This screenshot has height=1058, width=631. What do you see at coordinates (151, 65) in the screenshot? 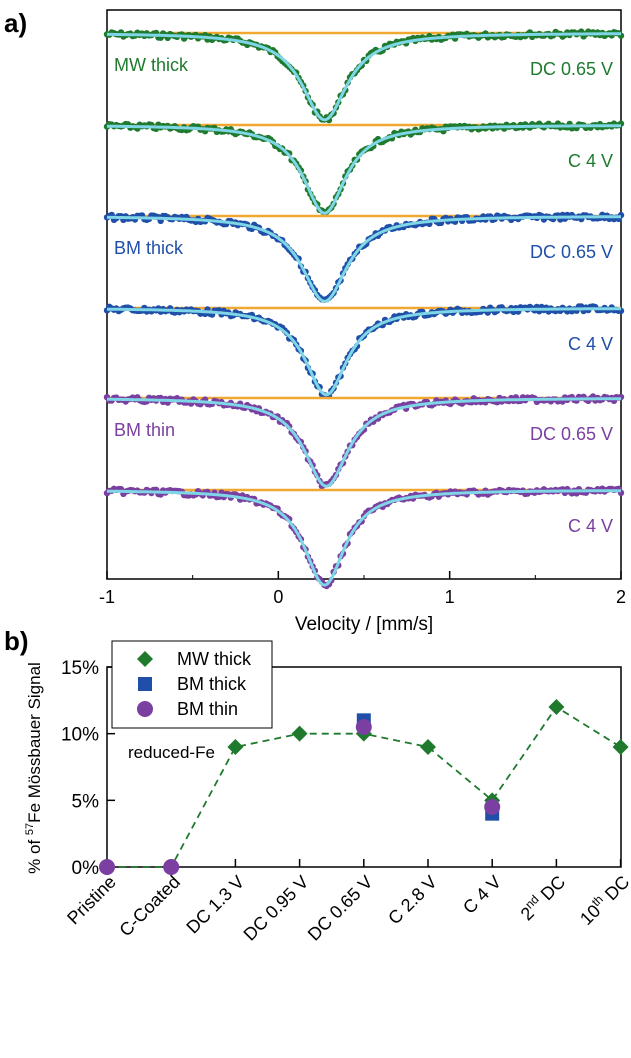
I see `spectrum-sample-label: MW thick` at bounding box center [151, 65].